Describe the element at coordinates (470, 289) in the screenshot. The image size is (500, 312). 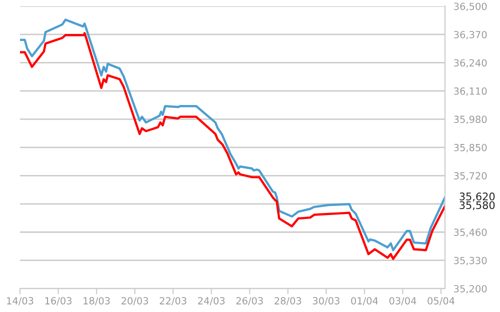
I see `y-tick-label: 35,200` at that location.